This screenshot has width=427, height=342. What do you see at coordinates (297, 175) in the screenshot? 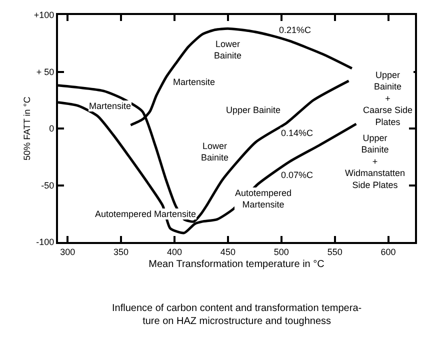
I see `annotation: 0.07%C` at bounding box center [297, 175].